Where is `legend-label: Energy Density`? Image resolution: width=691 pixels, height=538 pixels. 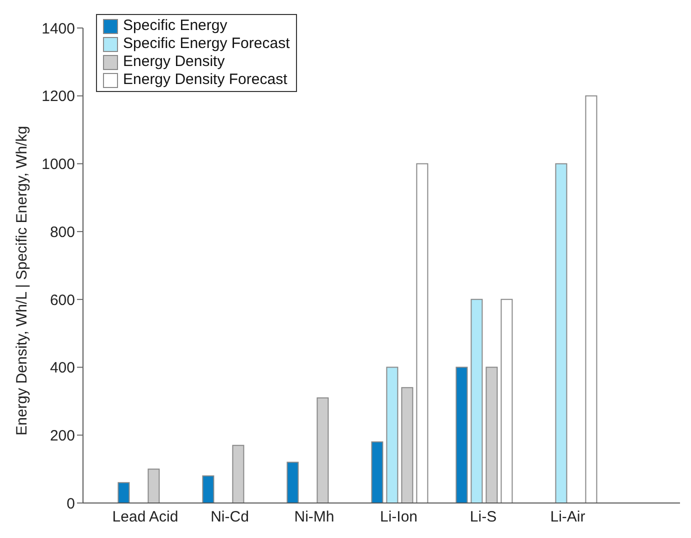 legend-label: Energy Density is located at coordinates (174, 62).